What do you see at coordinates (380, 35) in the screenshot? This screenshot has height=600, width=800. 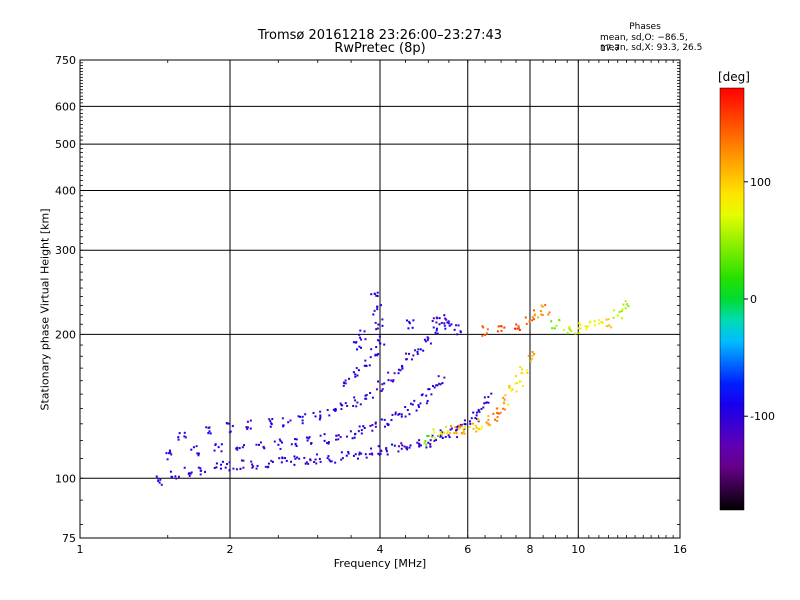 I see `chart-title: Tromsø 20161218 23:26:00–23:27:43` at bounding box center [380, 35].